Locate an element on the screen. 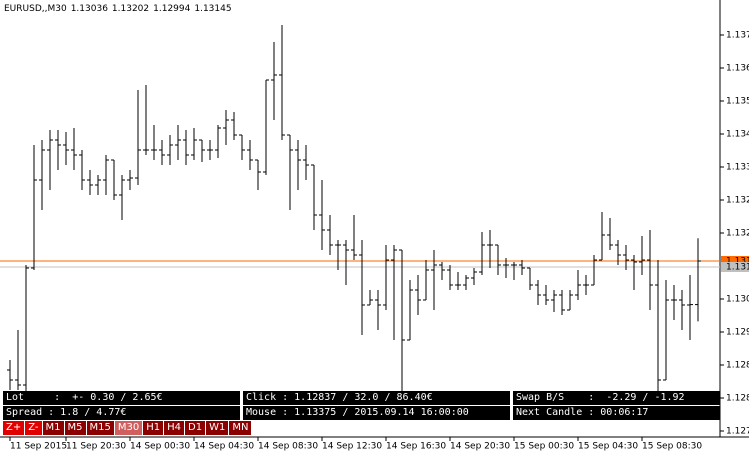 The width and height of the screenshot is (749, 454). y-tick-label: 1.135 is located at coordinates (737, 102).